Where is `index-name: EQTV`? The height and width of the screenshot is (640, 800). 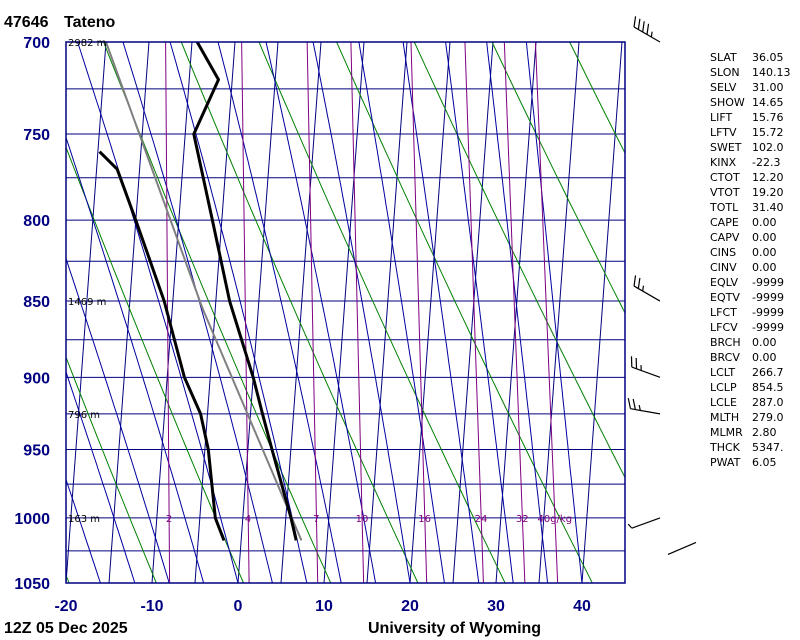 index-name: EQTV is located at coordinates (725, 297).